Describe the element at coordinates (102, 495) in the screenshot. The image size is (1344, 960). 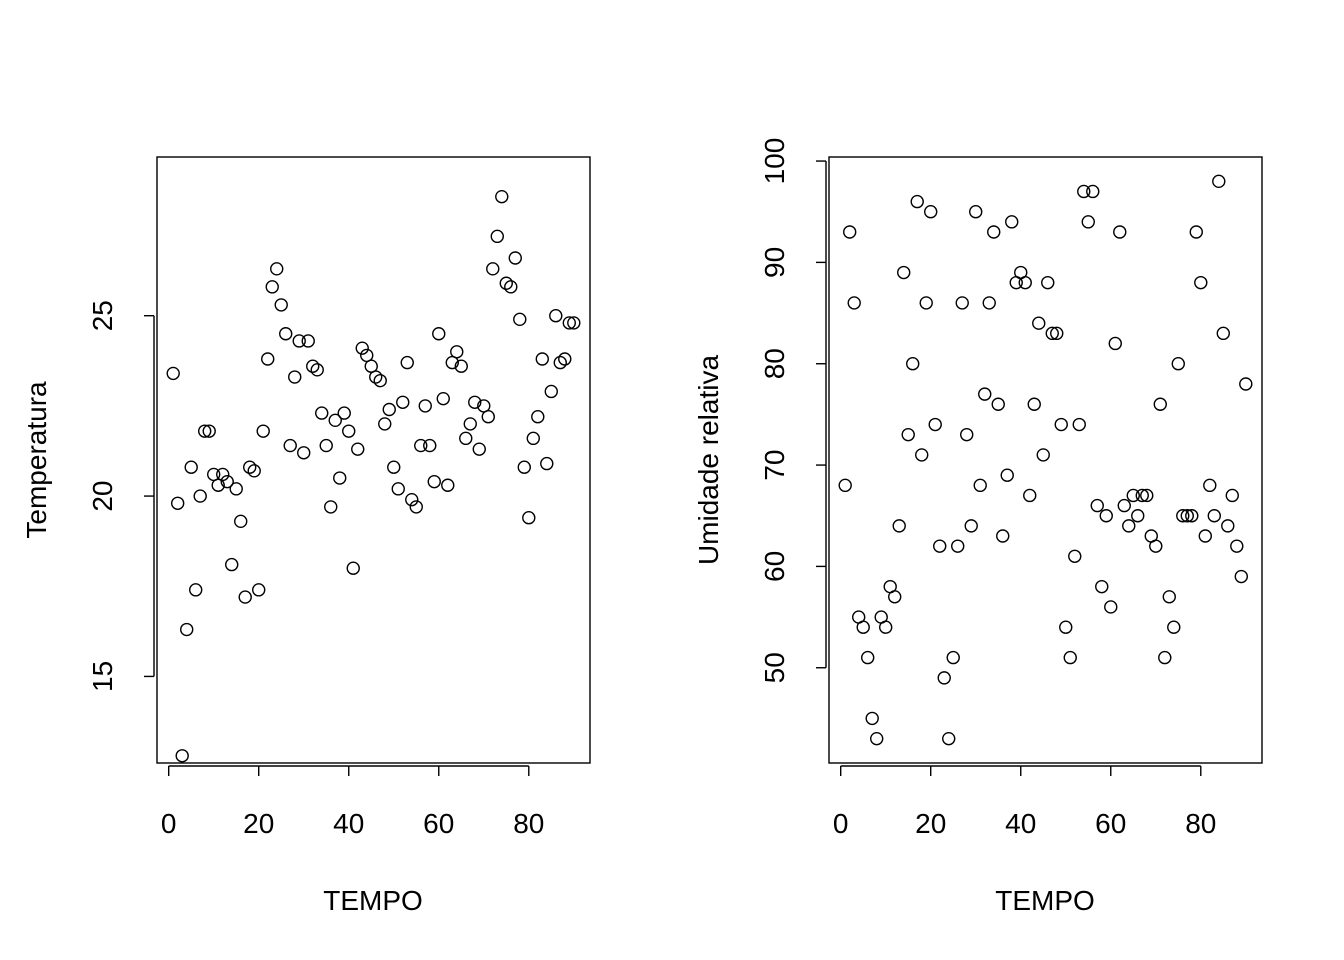
I see `y-tick-label: 20` at that location.